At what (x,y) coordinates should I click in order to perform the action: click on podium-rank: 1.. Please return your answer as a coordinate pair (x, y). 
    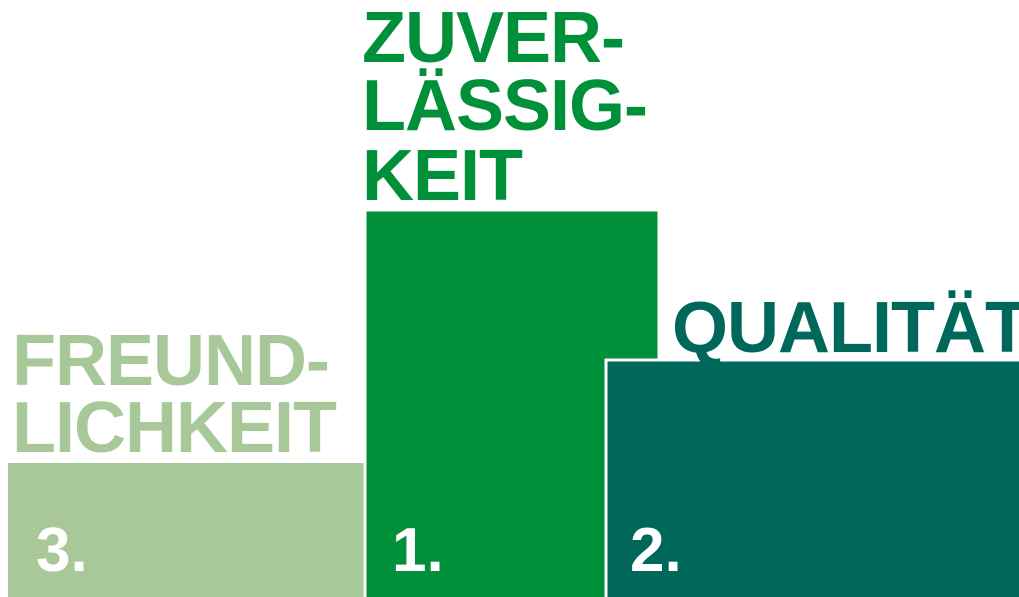
    Looking at the image, I should click on (418, 550).